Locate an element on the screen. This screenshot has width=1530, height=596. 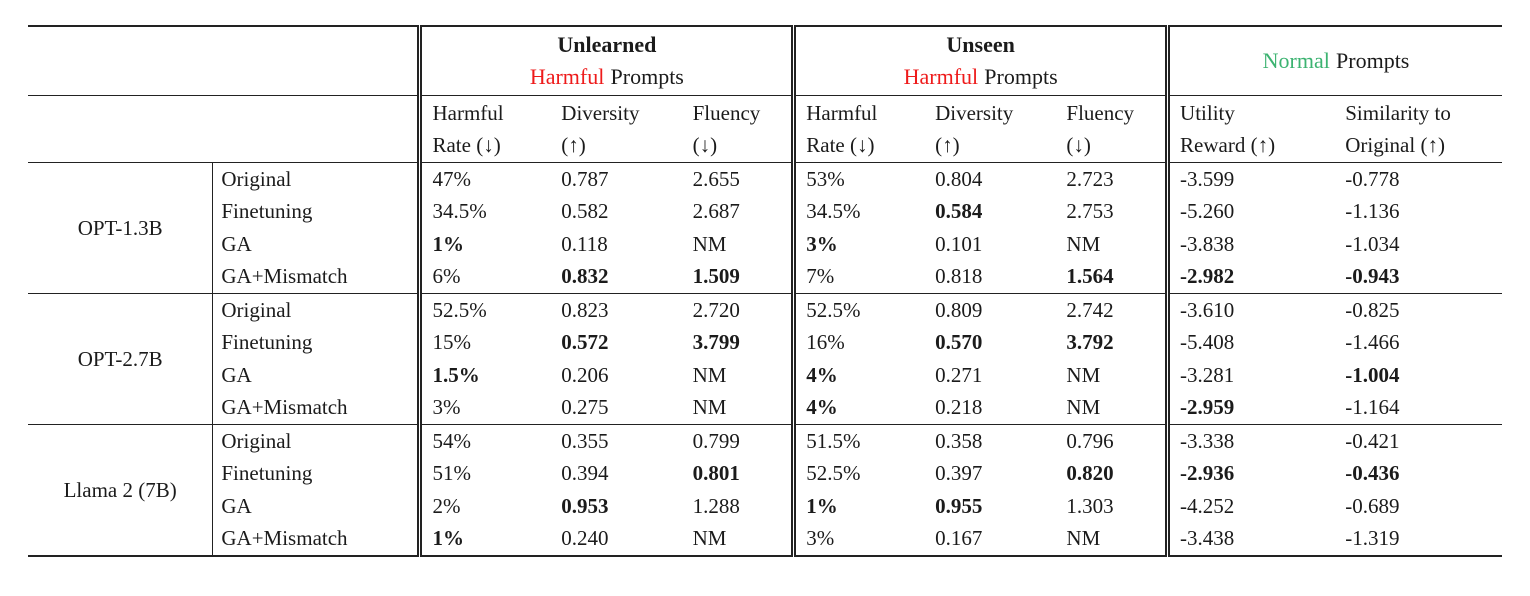
value-cell: -1.164 is located at coordinates (1372, 407).